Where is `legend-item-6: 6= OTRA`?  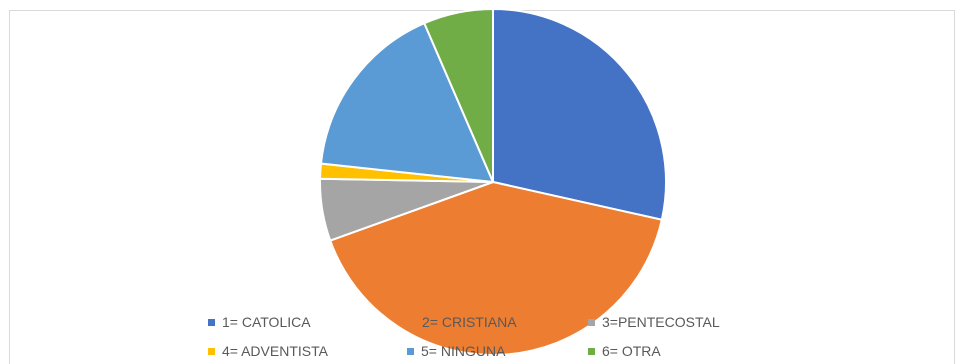 legend-item-6: 6= OTRA is located at coordinates (624, 351).